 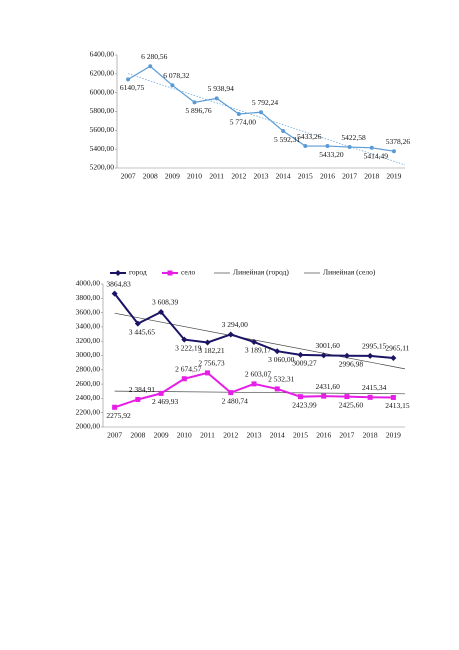 I want to click on value-label: 2 480,74, so click(x=235, y=400).